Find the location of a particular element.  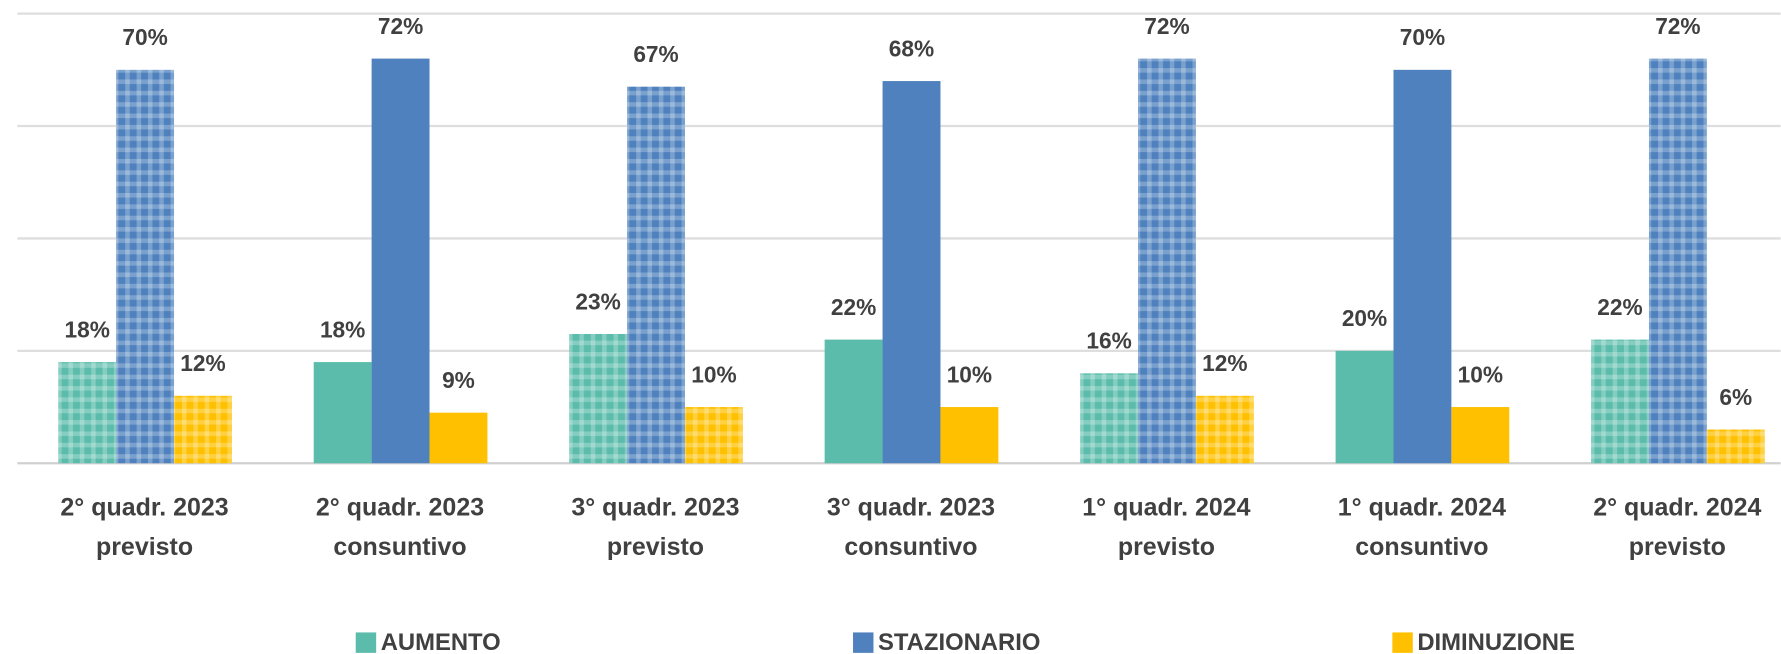

data-label: 68% is located at coordinates (911, 48).